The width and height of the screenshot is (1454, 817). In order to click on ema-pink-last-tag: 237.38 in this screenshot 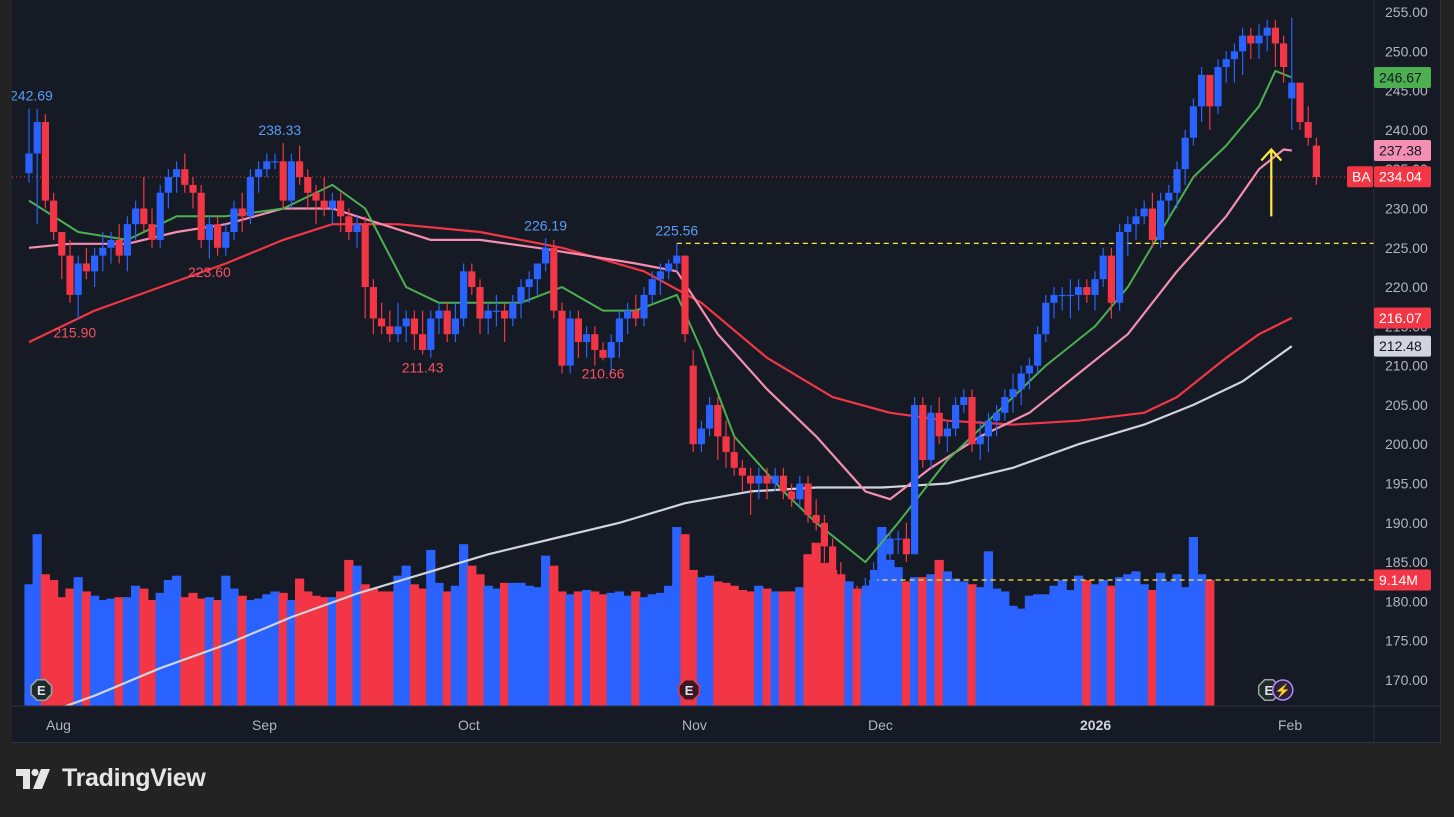, I will do `click(1402, 150)`.